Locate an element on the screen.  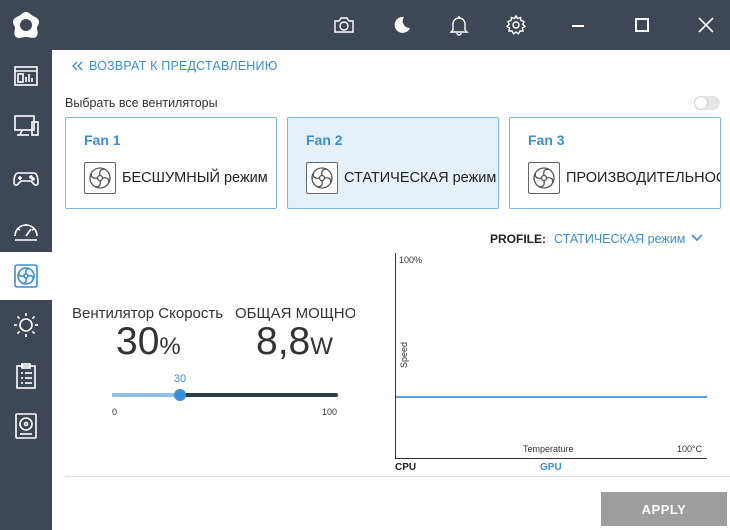
fan-card-mode: СТАТИЧЕСКАЯ режим is located at coordinates (401, 178).